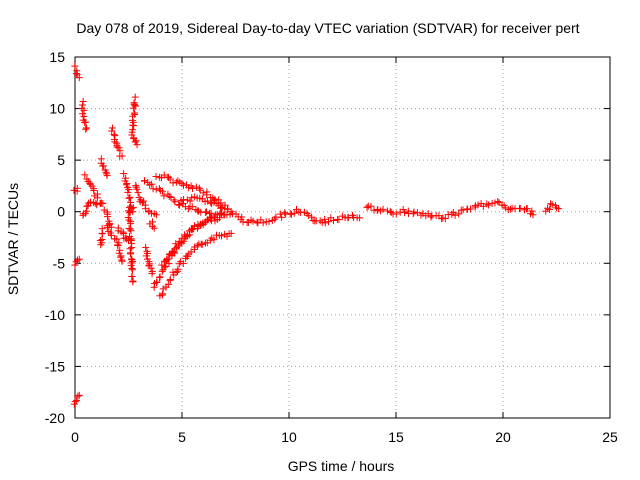 The image size is (640, 480). Describe the element at coordinates (75, 437) in the screenshot. I see `x-tick-label: 0` at that location.